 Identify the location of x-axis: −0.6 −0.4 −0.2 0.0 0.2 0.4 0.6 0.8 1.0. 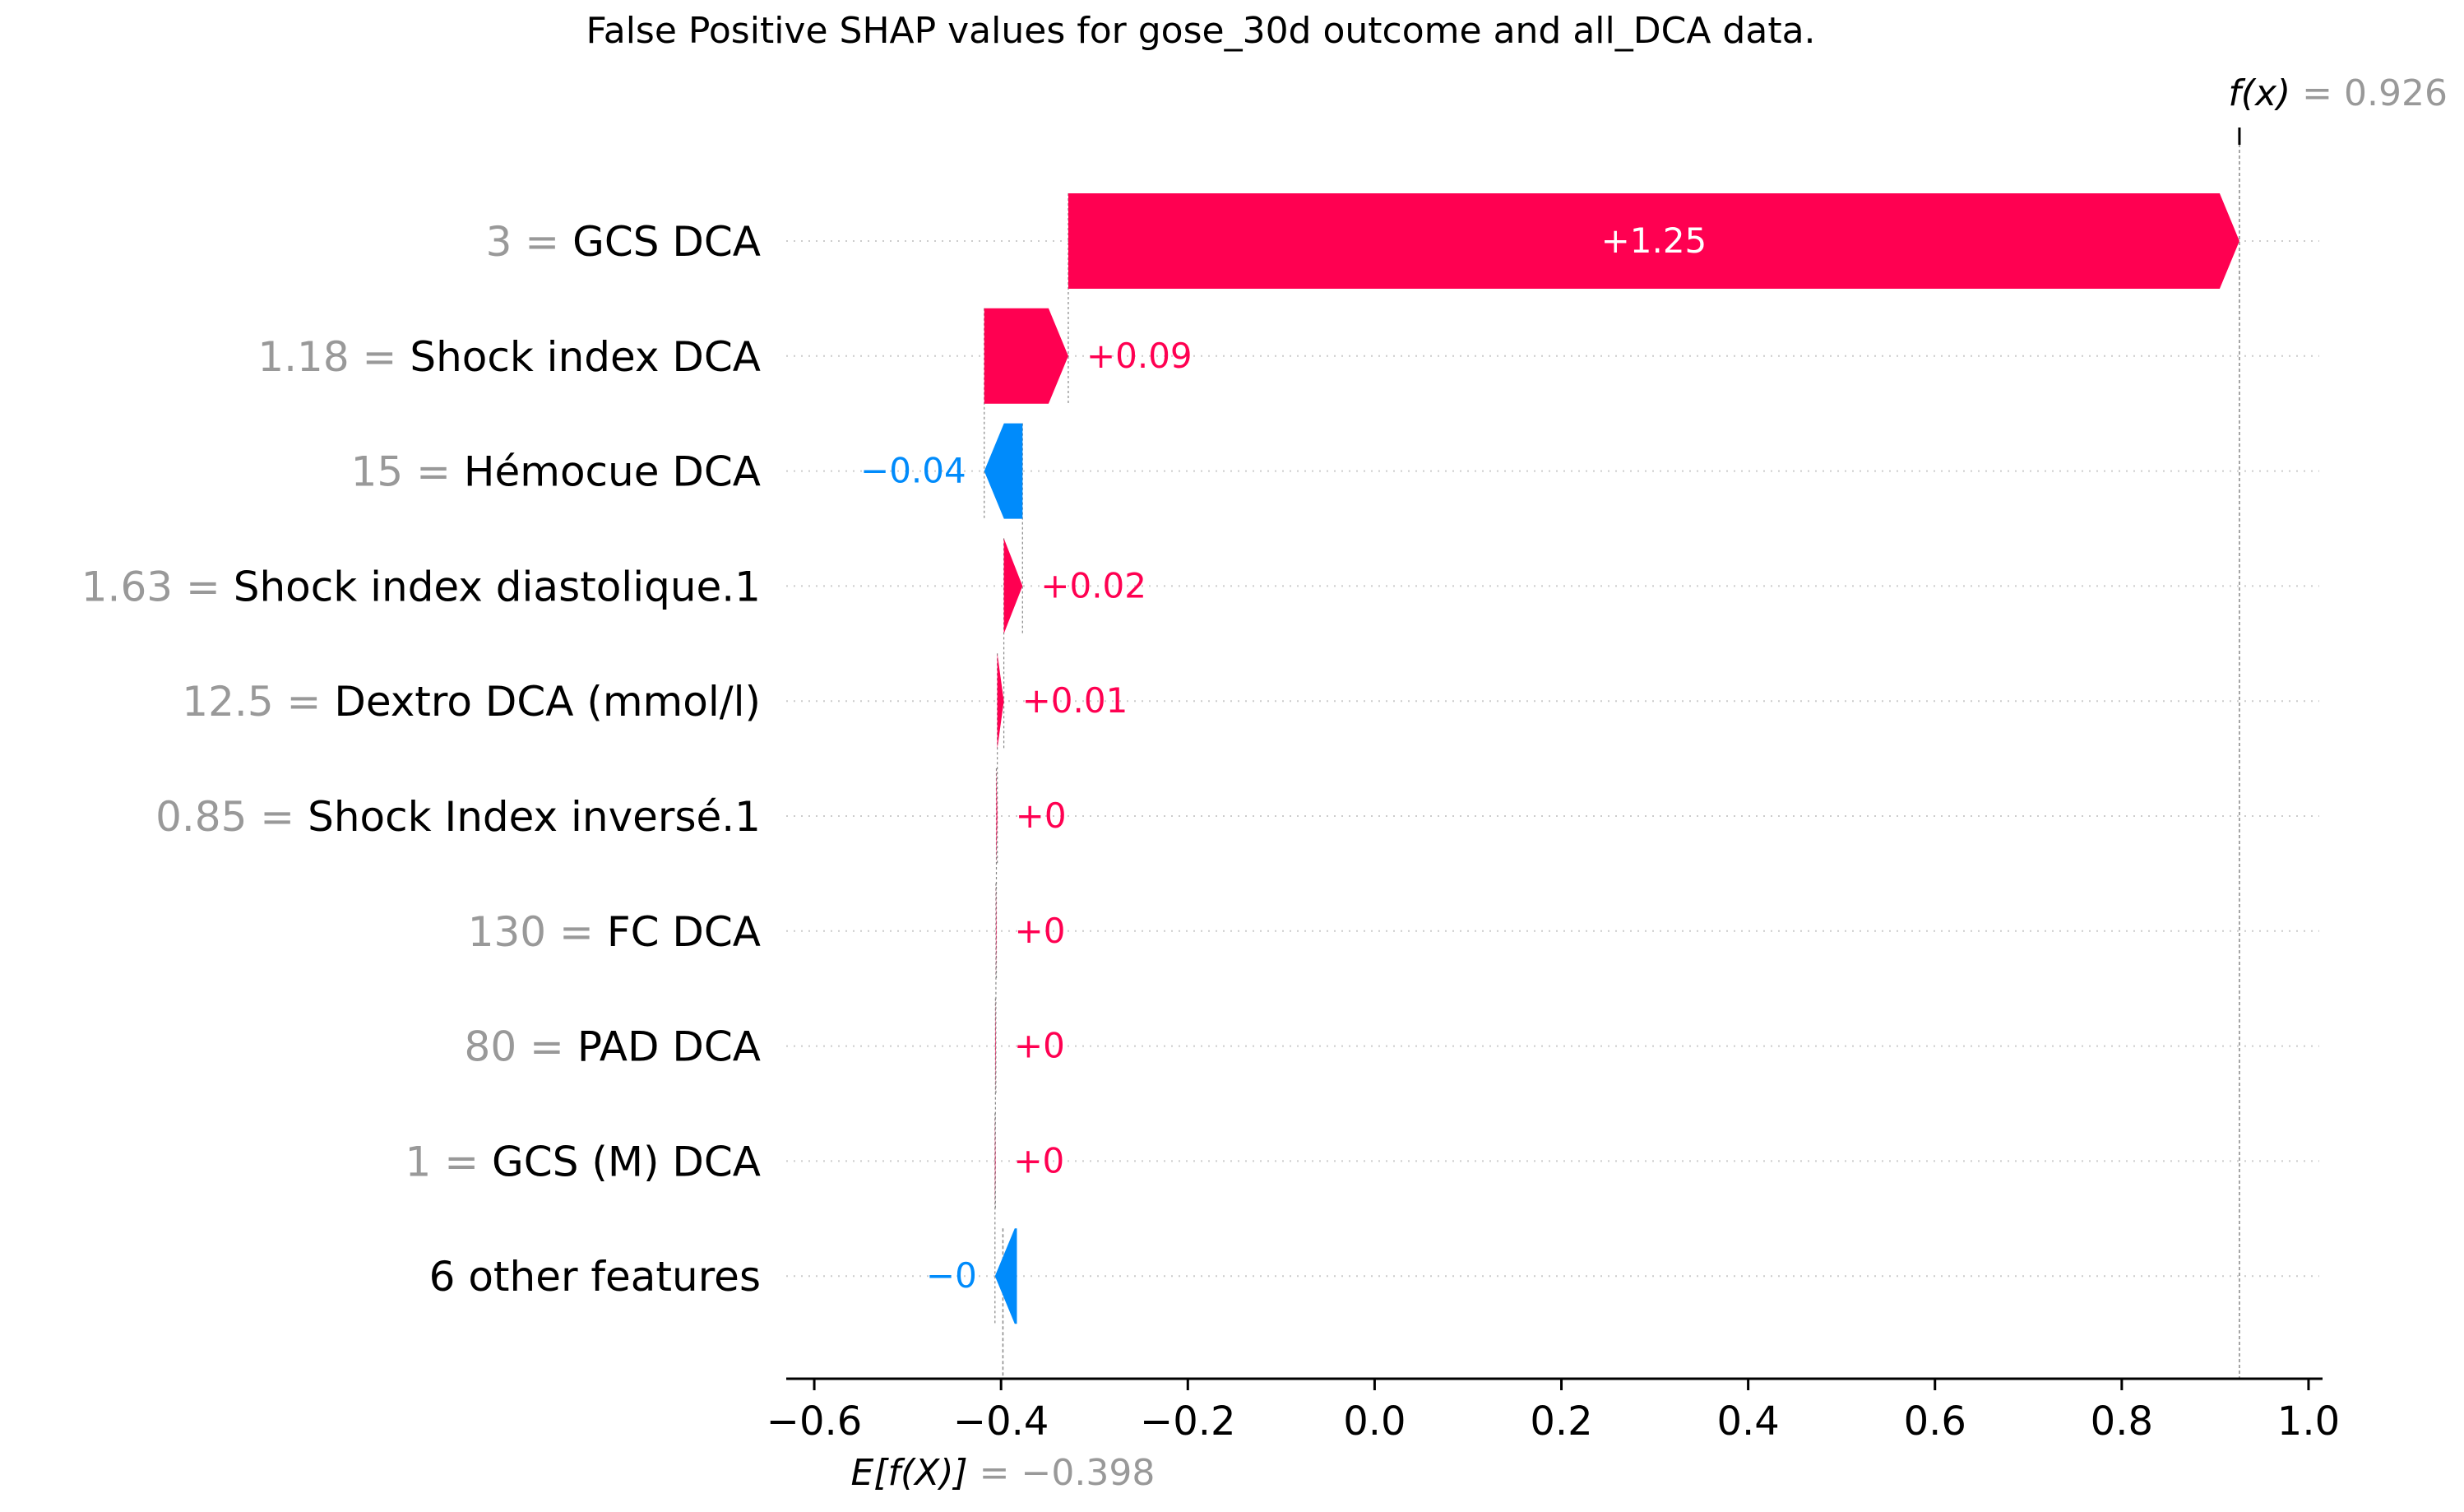
(1553, 1411).